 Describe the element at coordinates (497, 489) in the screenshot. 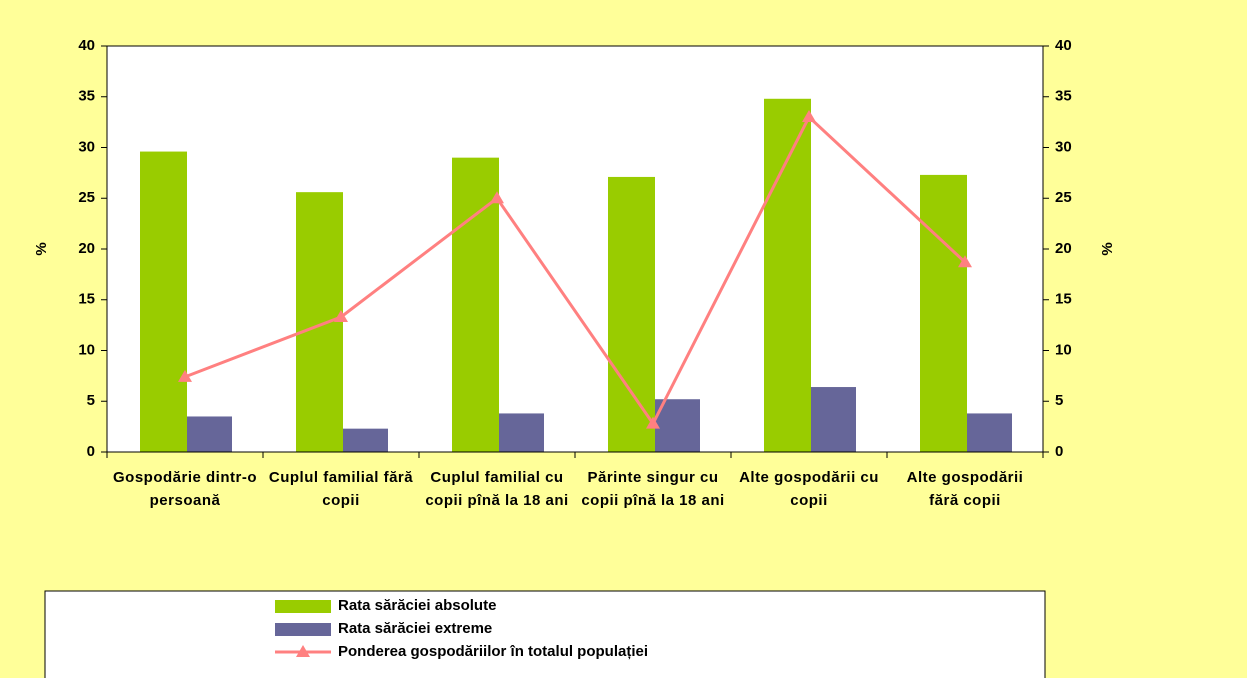

I see `x-tick-label: Cuplul familial cu copii pînă la 18 ani` at that location.